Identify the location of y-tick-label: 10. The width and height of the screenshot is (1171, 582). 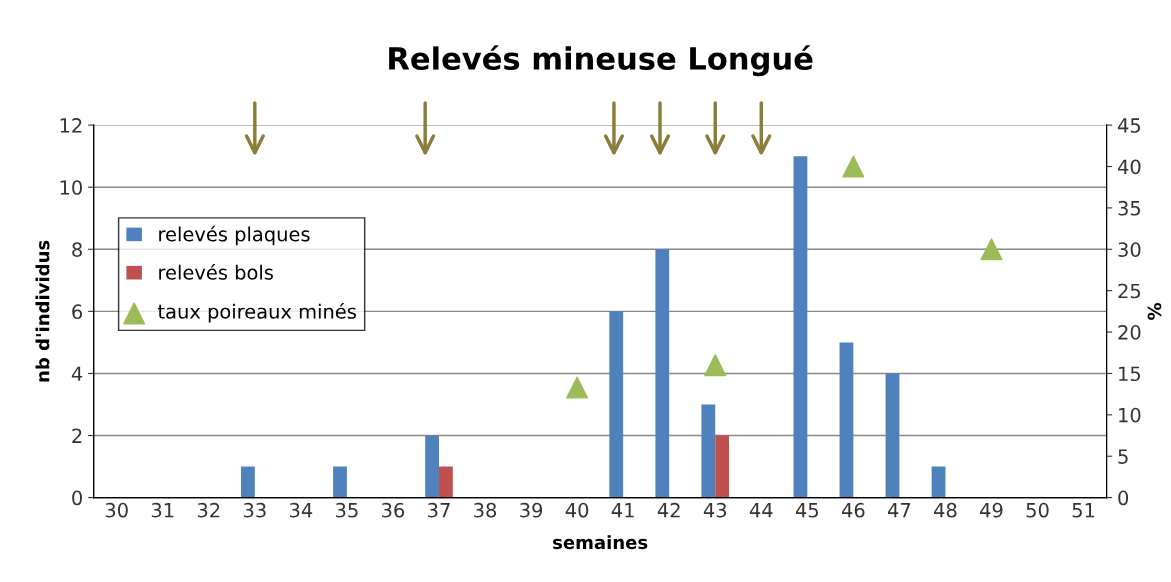
(71, 187).